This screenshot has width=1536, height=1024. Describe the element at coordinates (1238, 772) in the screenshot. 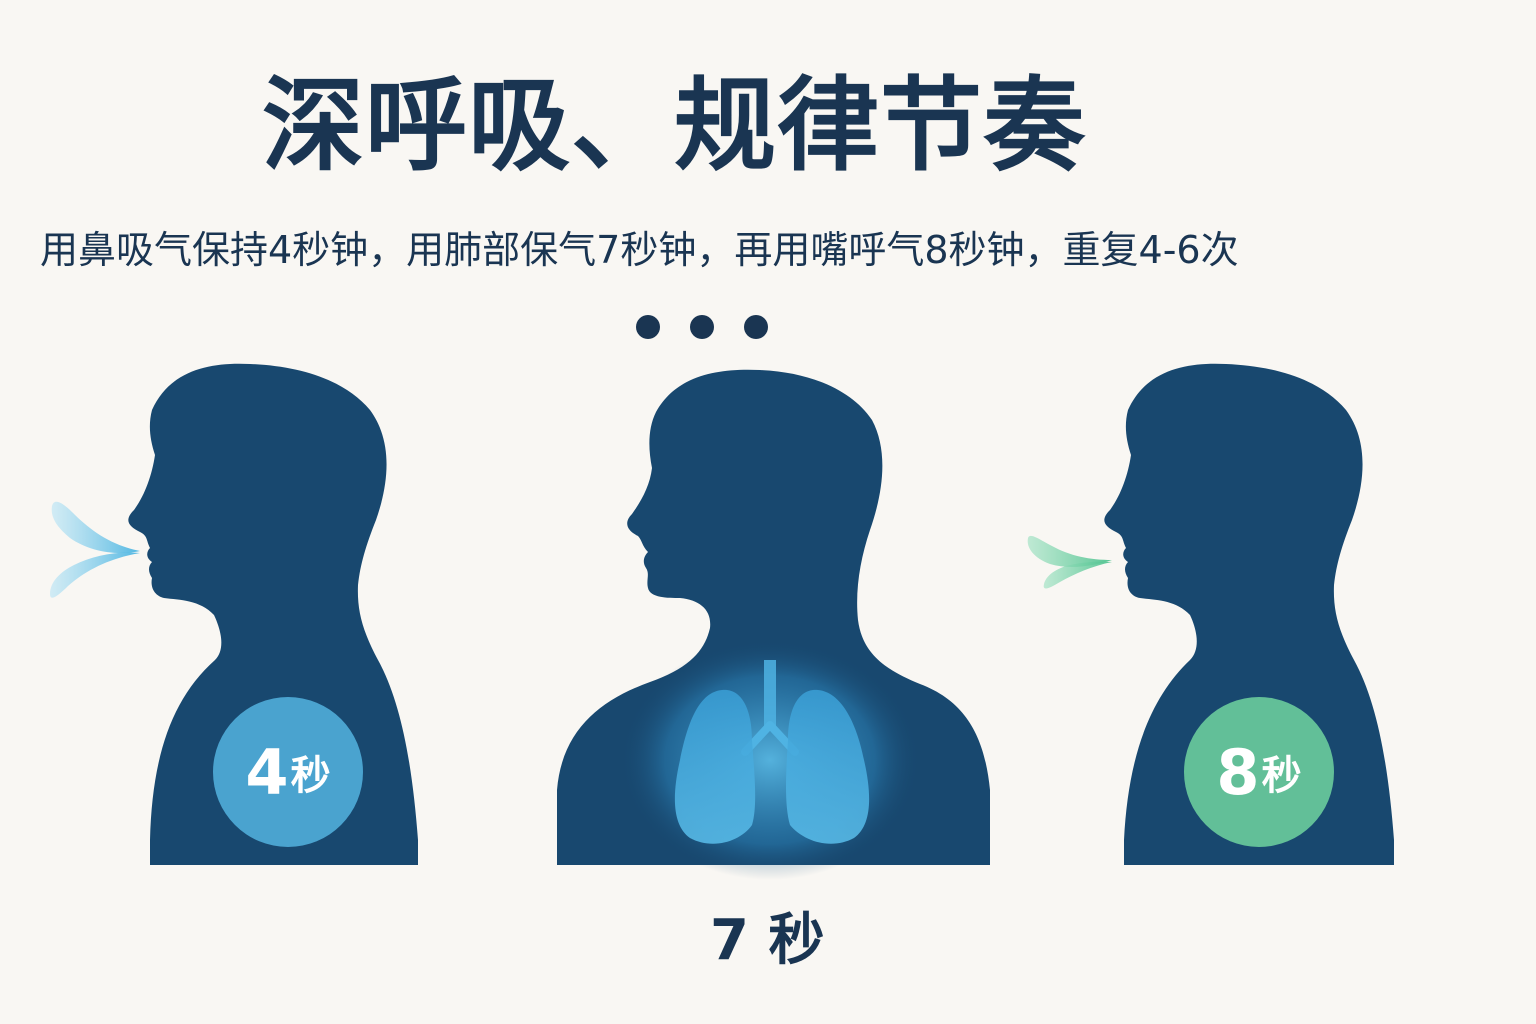

I see `exhale-duration-number: 8` at that location.